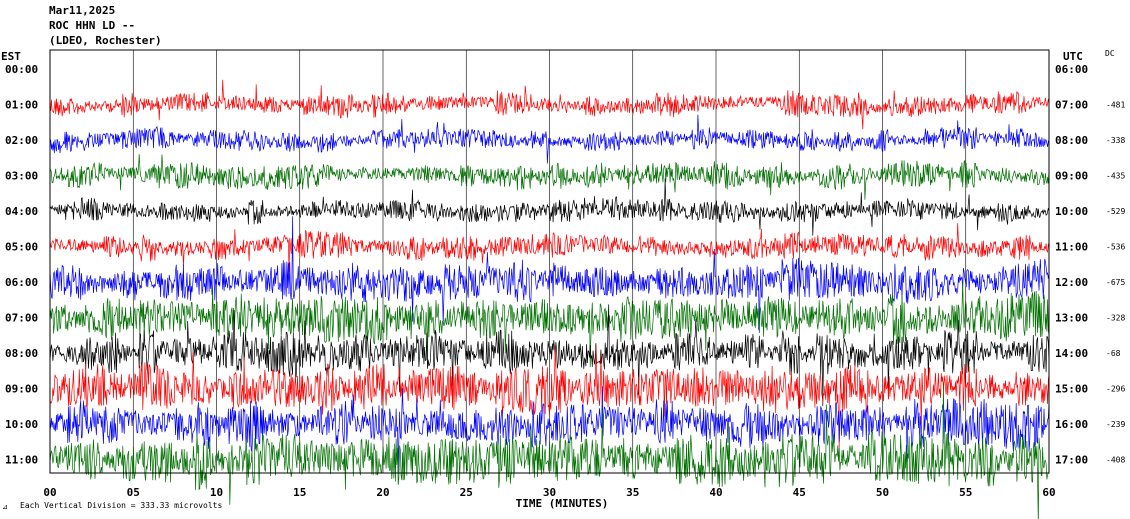  What do you see at coordinates (1115, 211) in the screenshot?
I see `dc-offset-label: -529` at bounding box center [1115, 211].